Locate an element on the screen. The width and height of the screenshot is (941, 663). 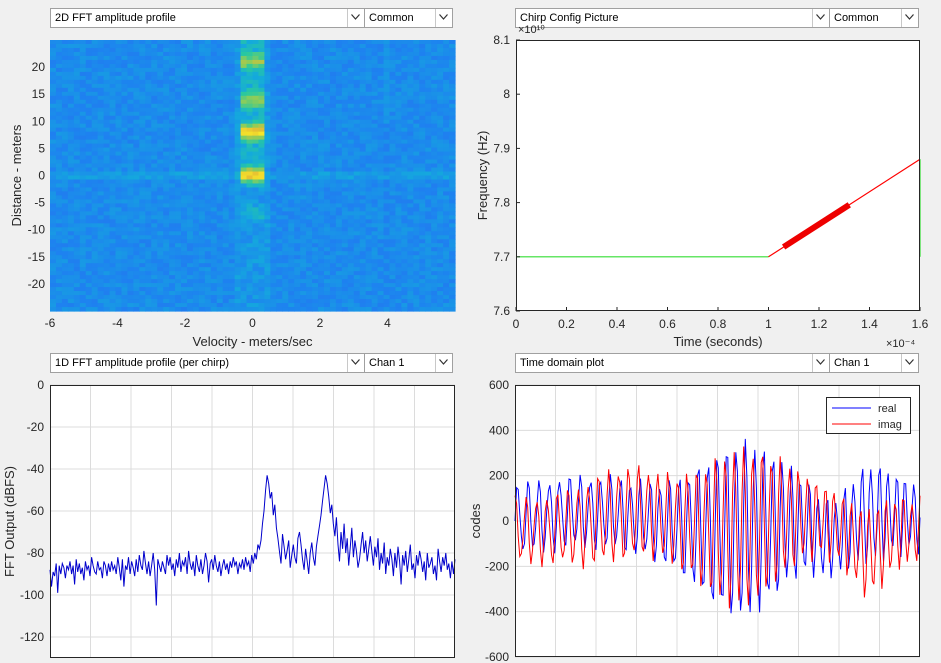
select-value: Common is located at coordinates (391, 18).